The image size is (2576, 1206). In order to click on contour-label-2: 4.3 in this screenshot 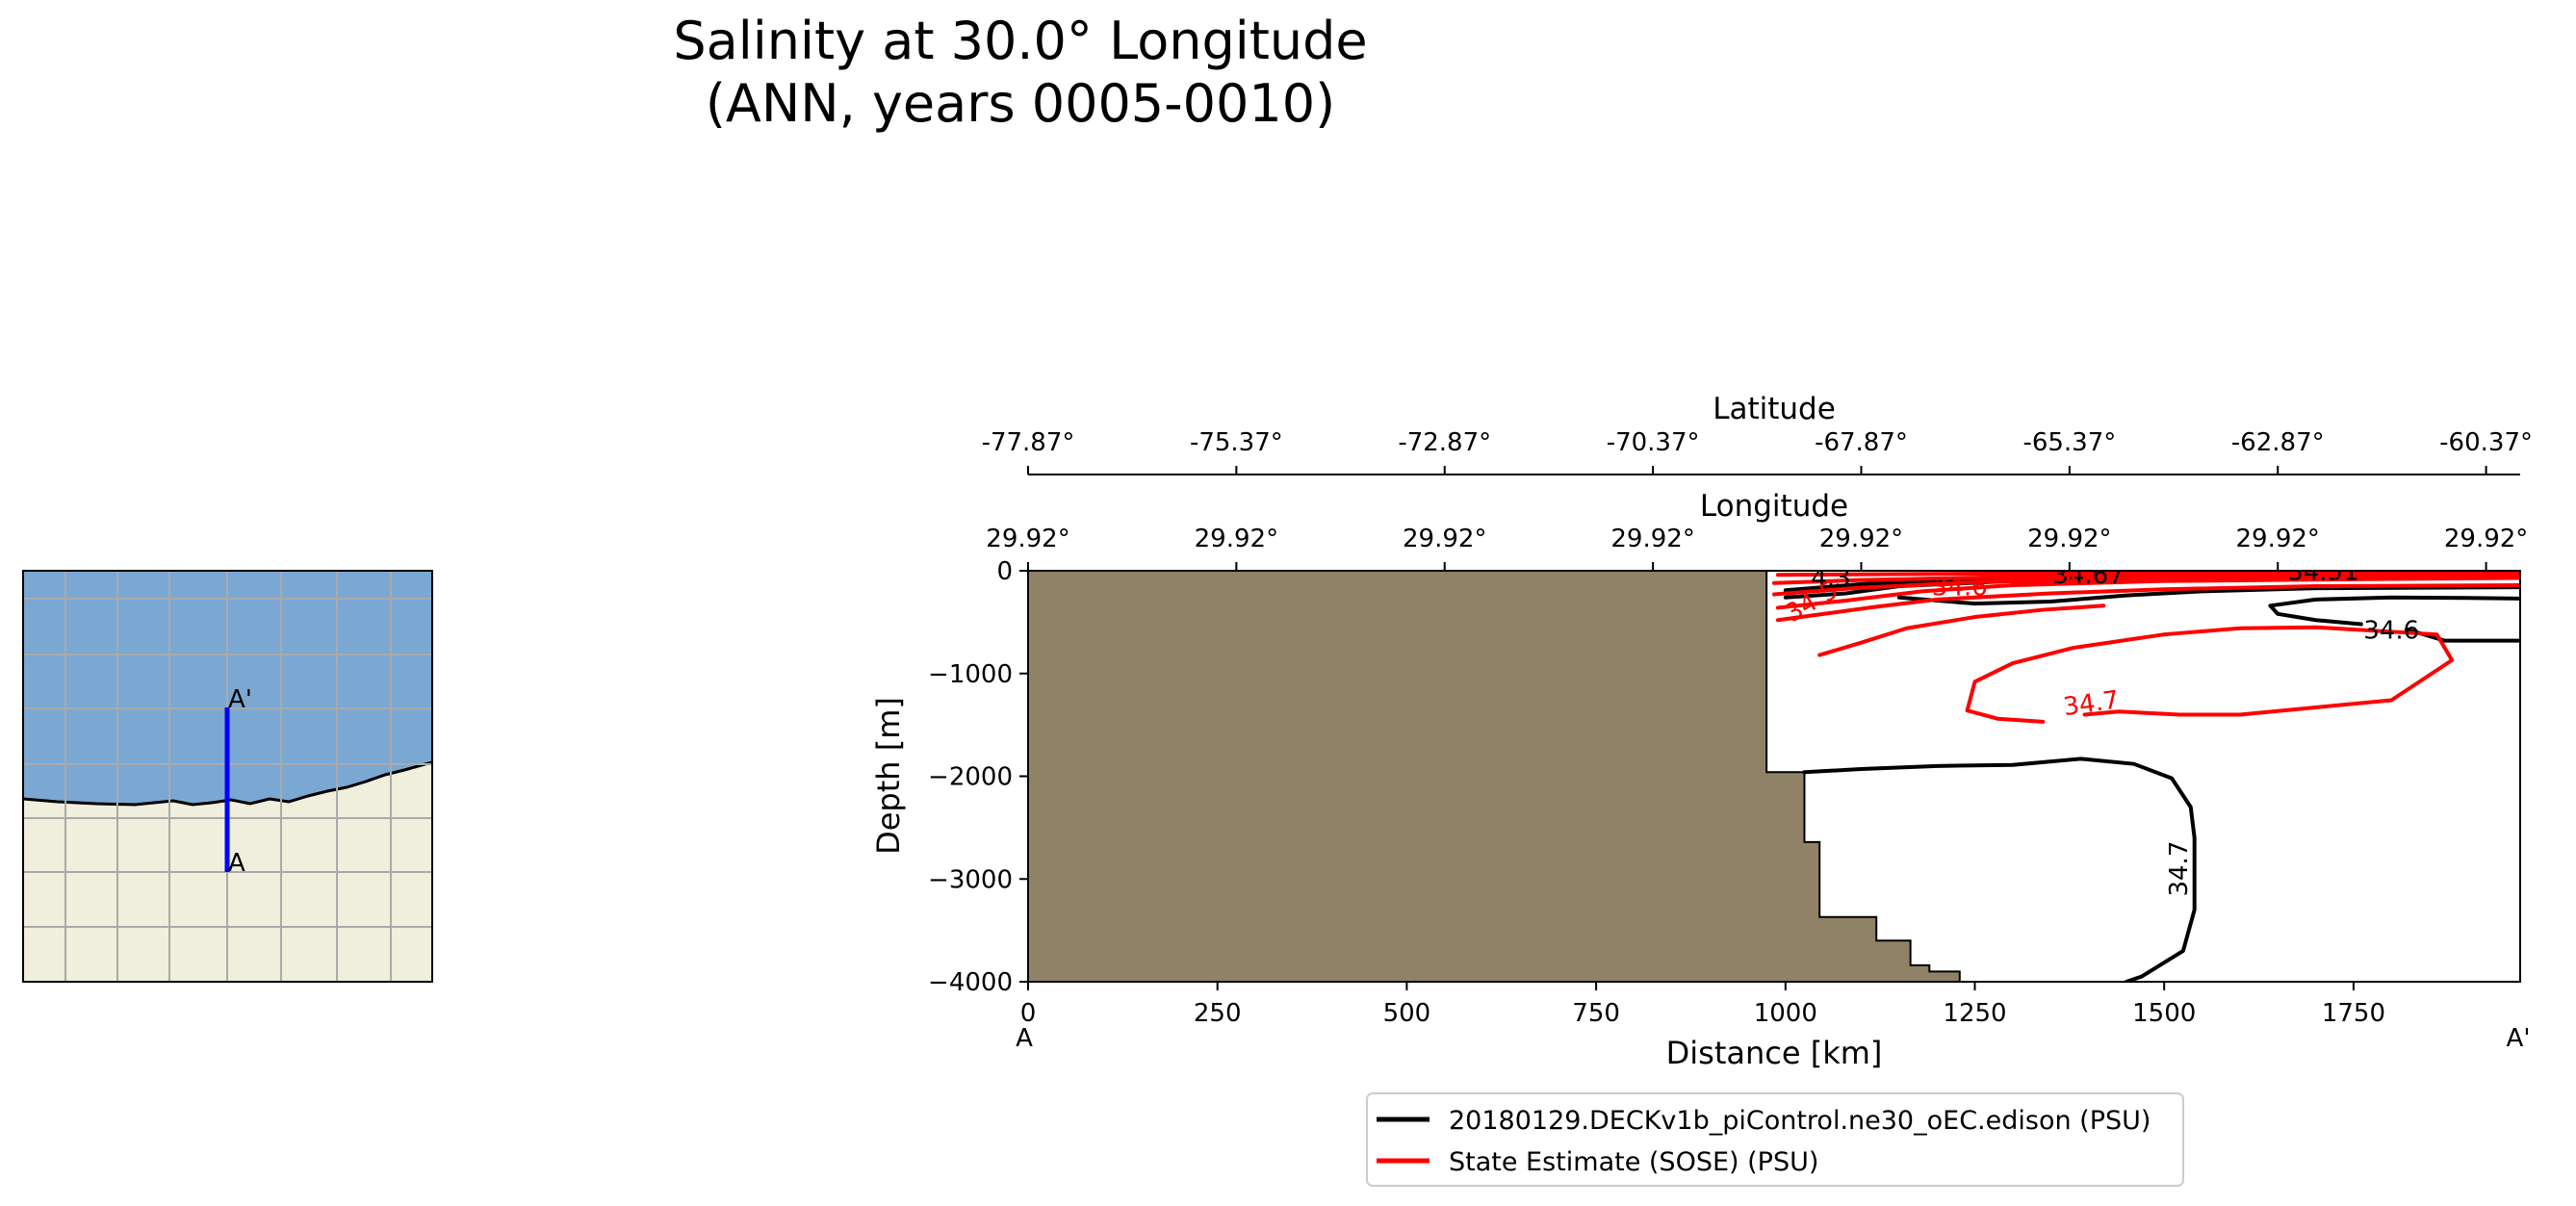, I will do `click(1831, 578)`.